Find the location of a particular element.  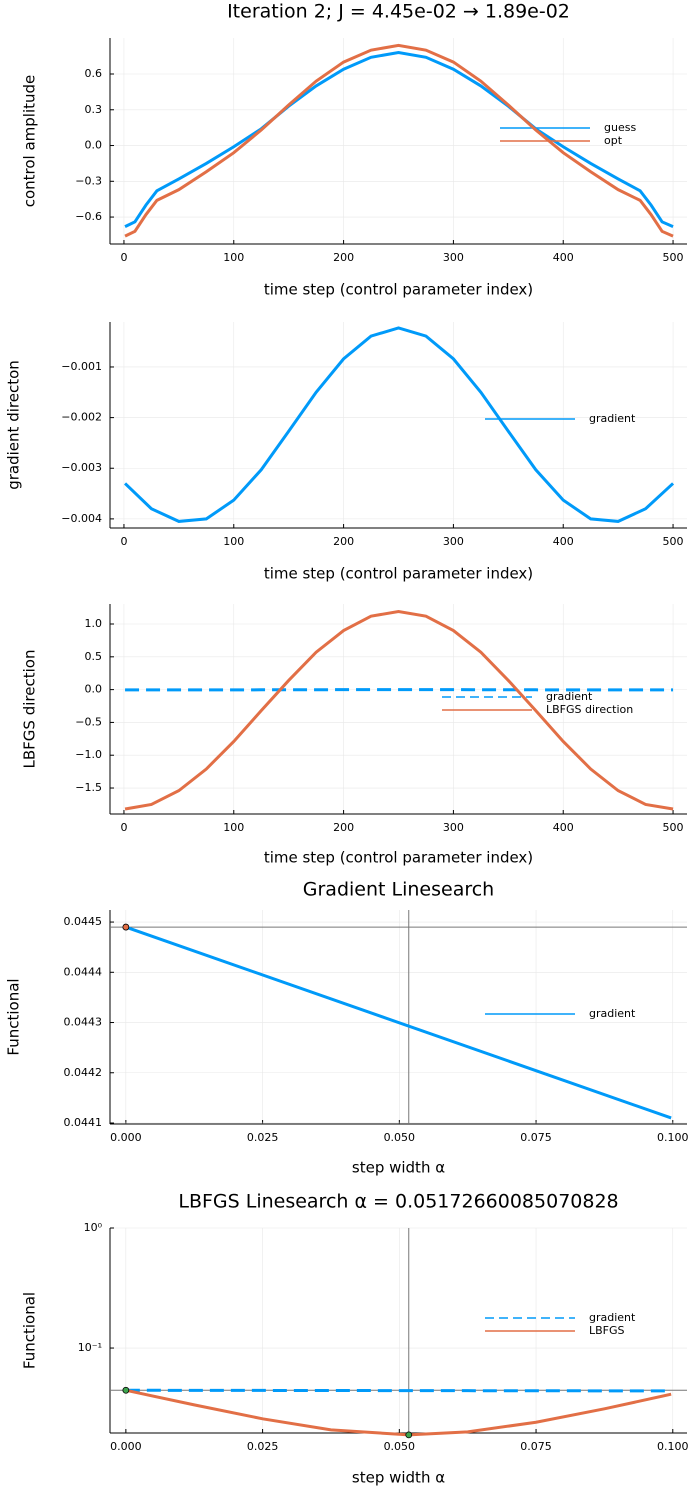

y-tick-label: 0.0444 is located at coordinates (83, 971).